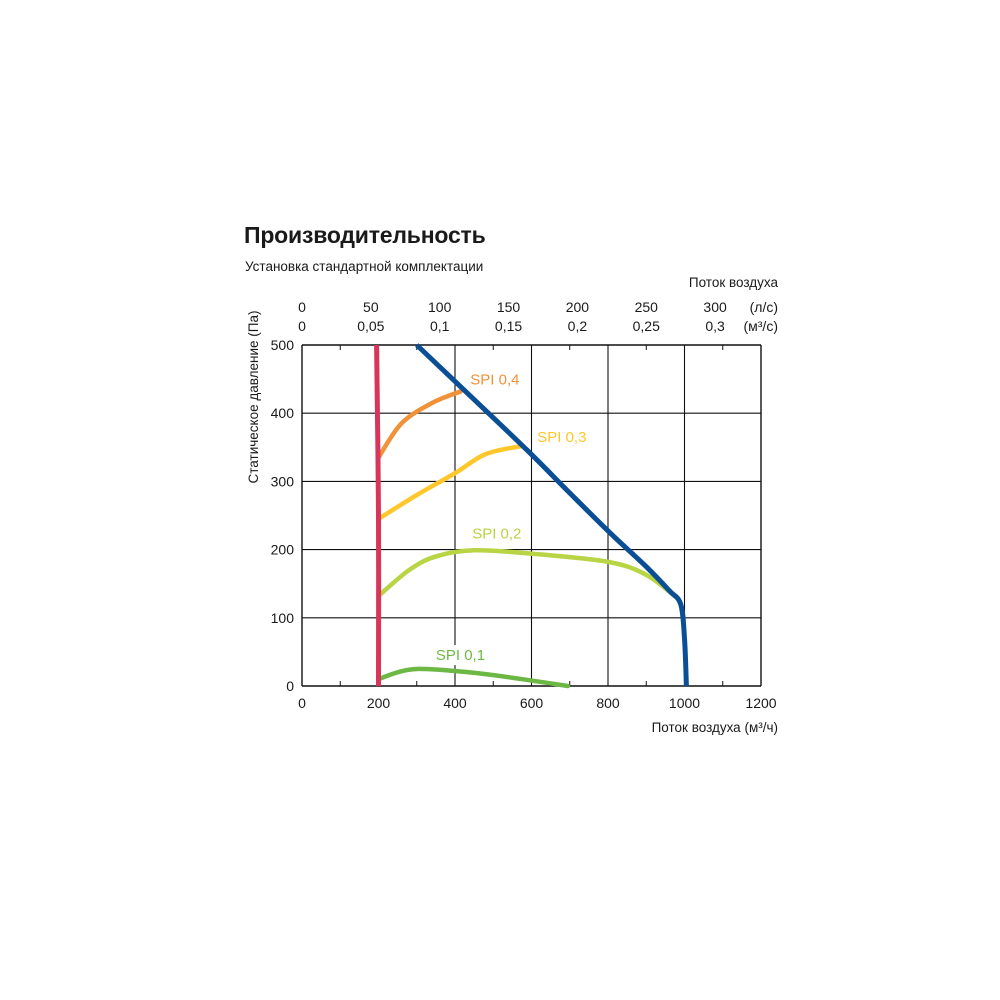  Describe the element at coordinates (283, 345) in the screenshot. I see `y-tick-label: 500` at that location.